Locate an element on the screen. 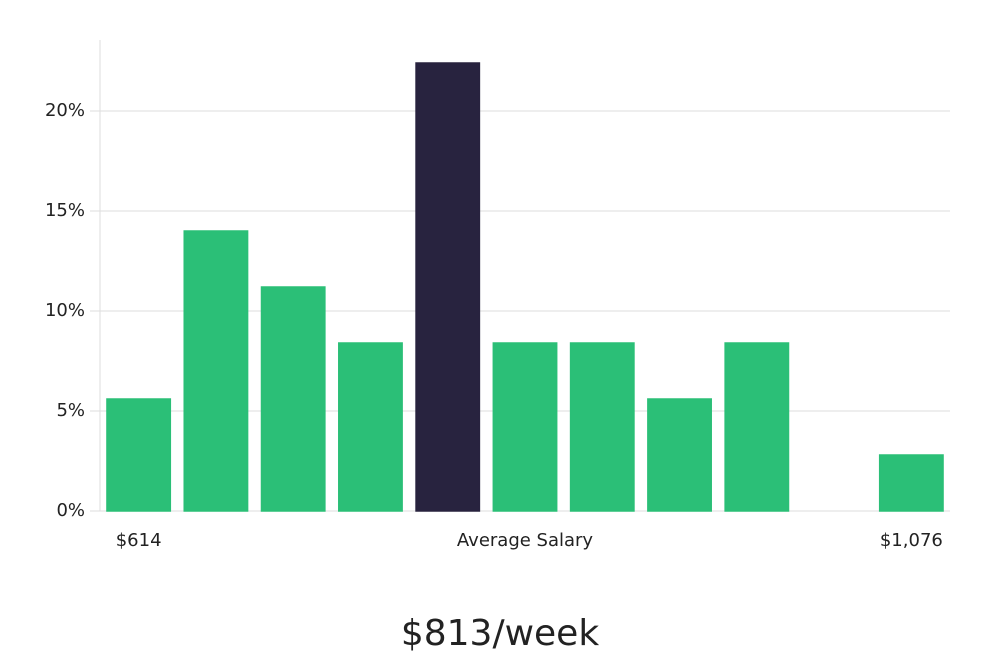  x-tick-label: $1,076 is located at coordinates (911, 540).